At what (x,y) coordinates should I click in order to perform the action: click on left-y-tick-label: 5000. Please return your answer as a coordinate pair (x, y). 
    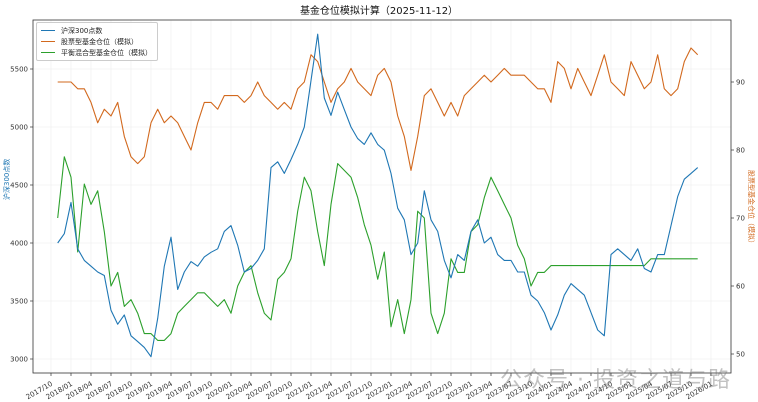
    Looking at the image, I should click on (19, 128).